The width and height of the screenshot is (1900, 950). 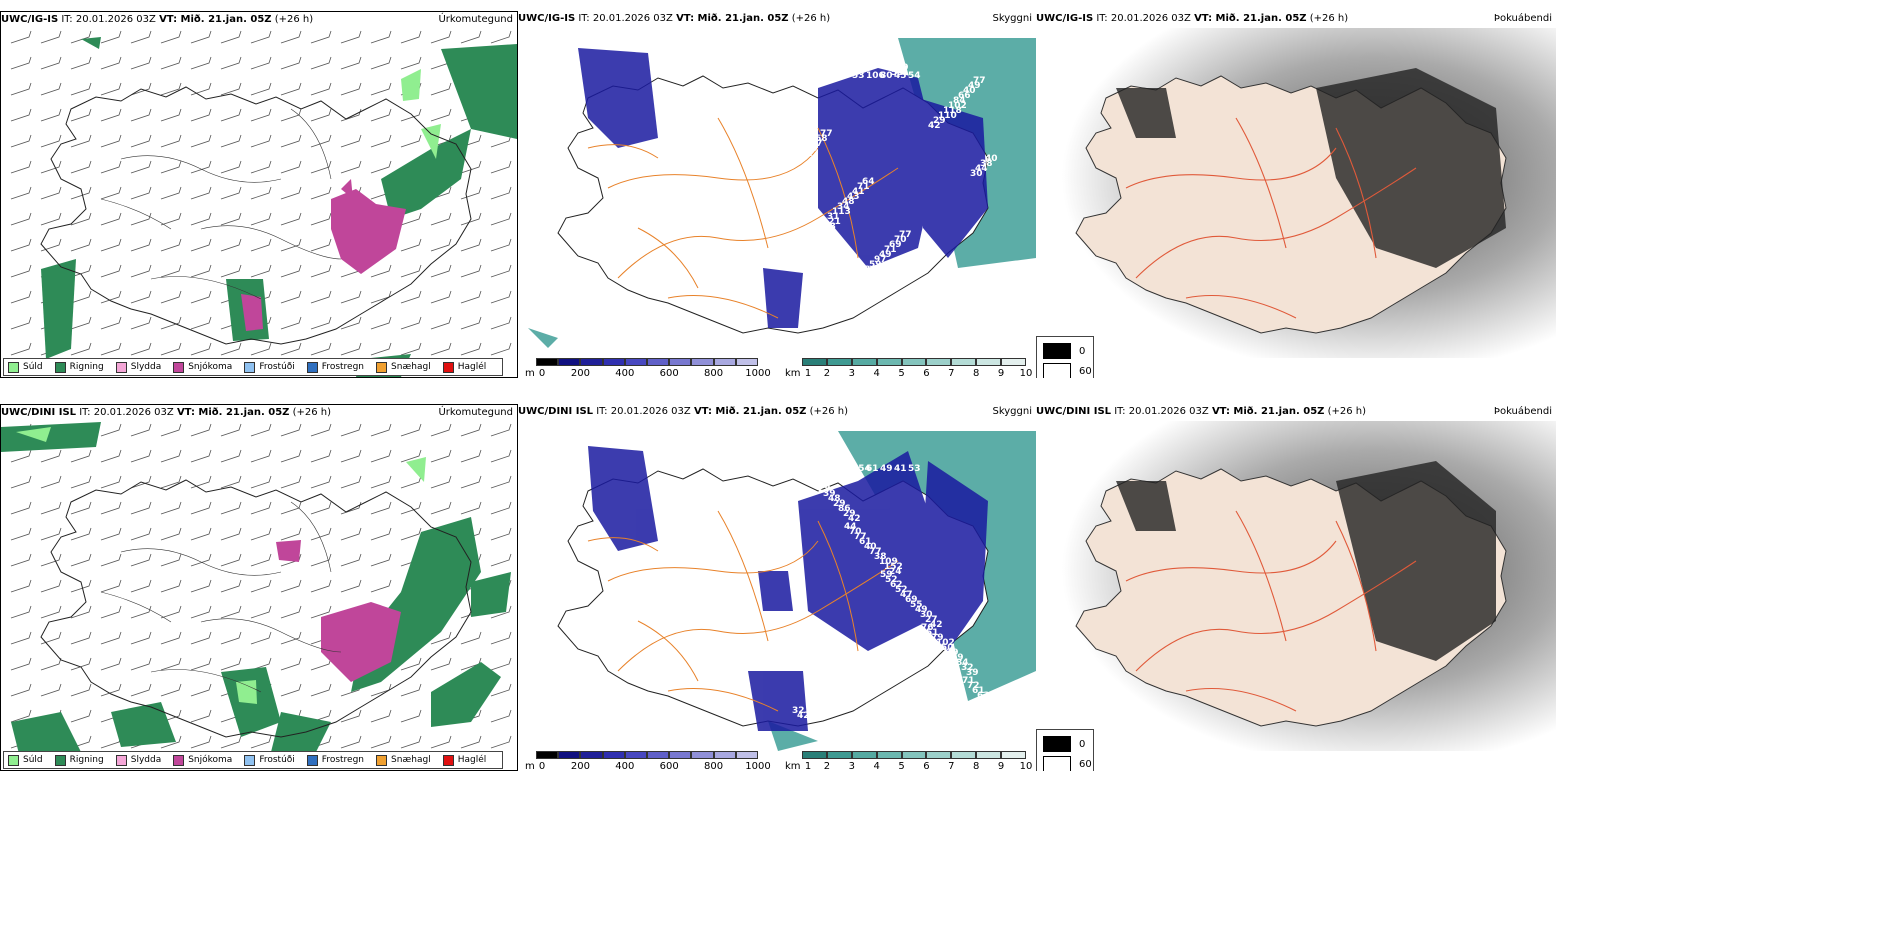 I want to click on road-network, so click(x=1271, y=218).